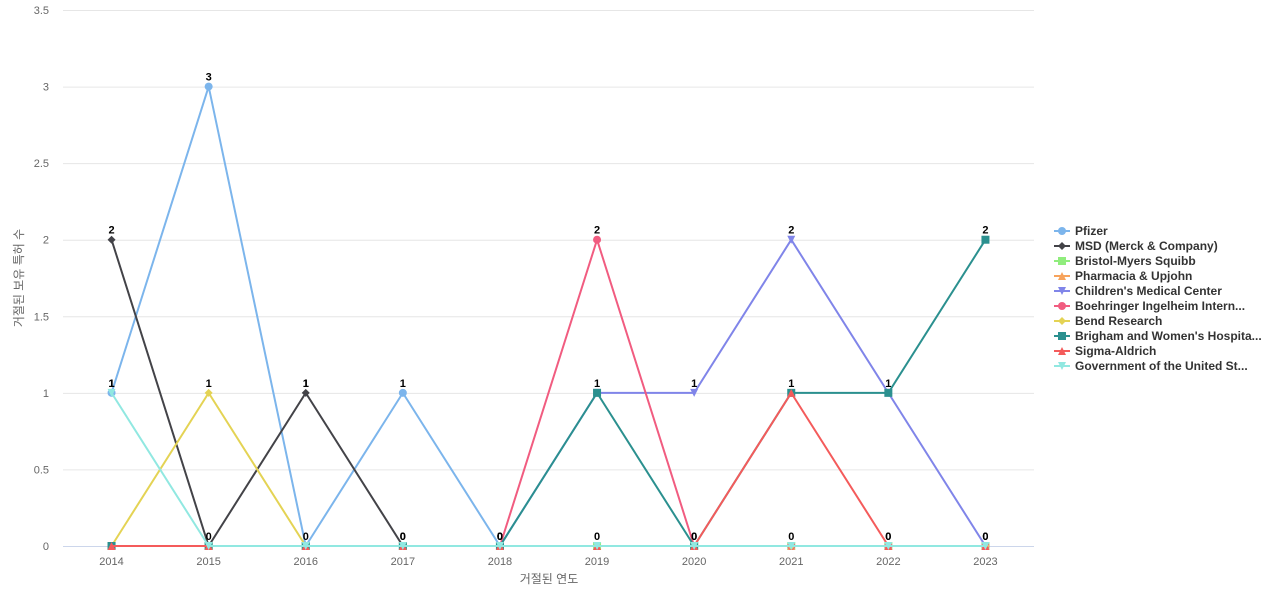 This screenshot has width=1280, height=605. I want to click on x-tick-label: 2022, so click(888, 562).